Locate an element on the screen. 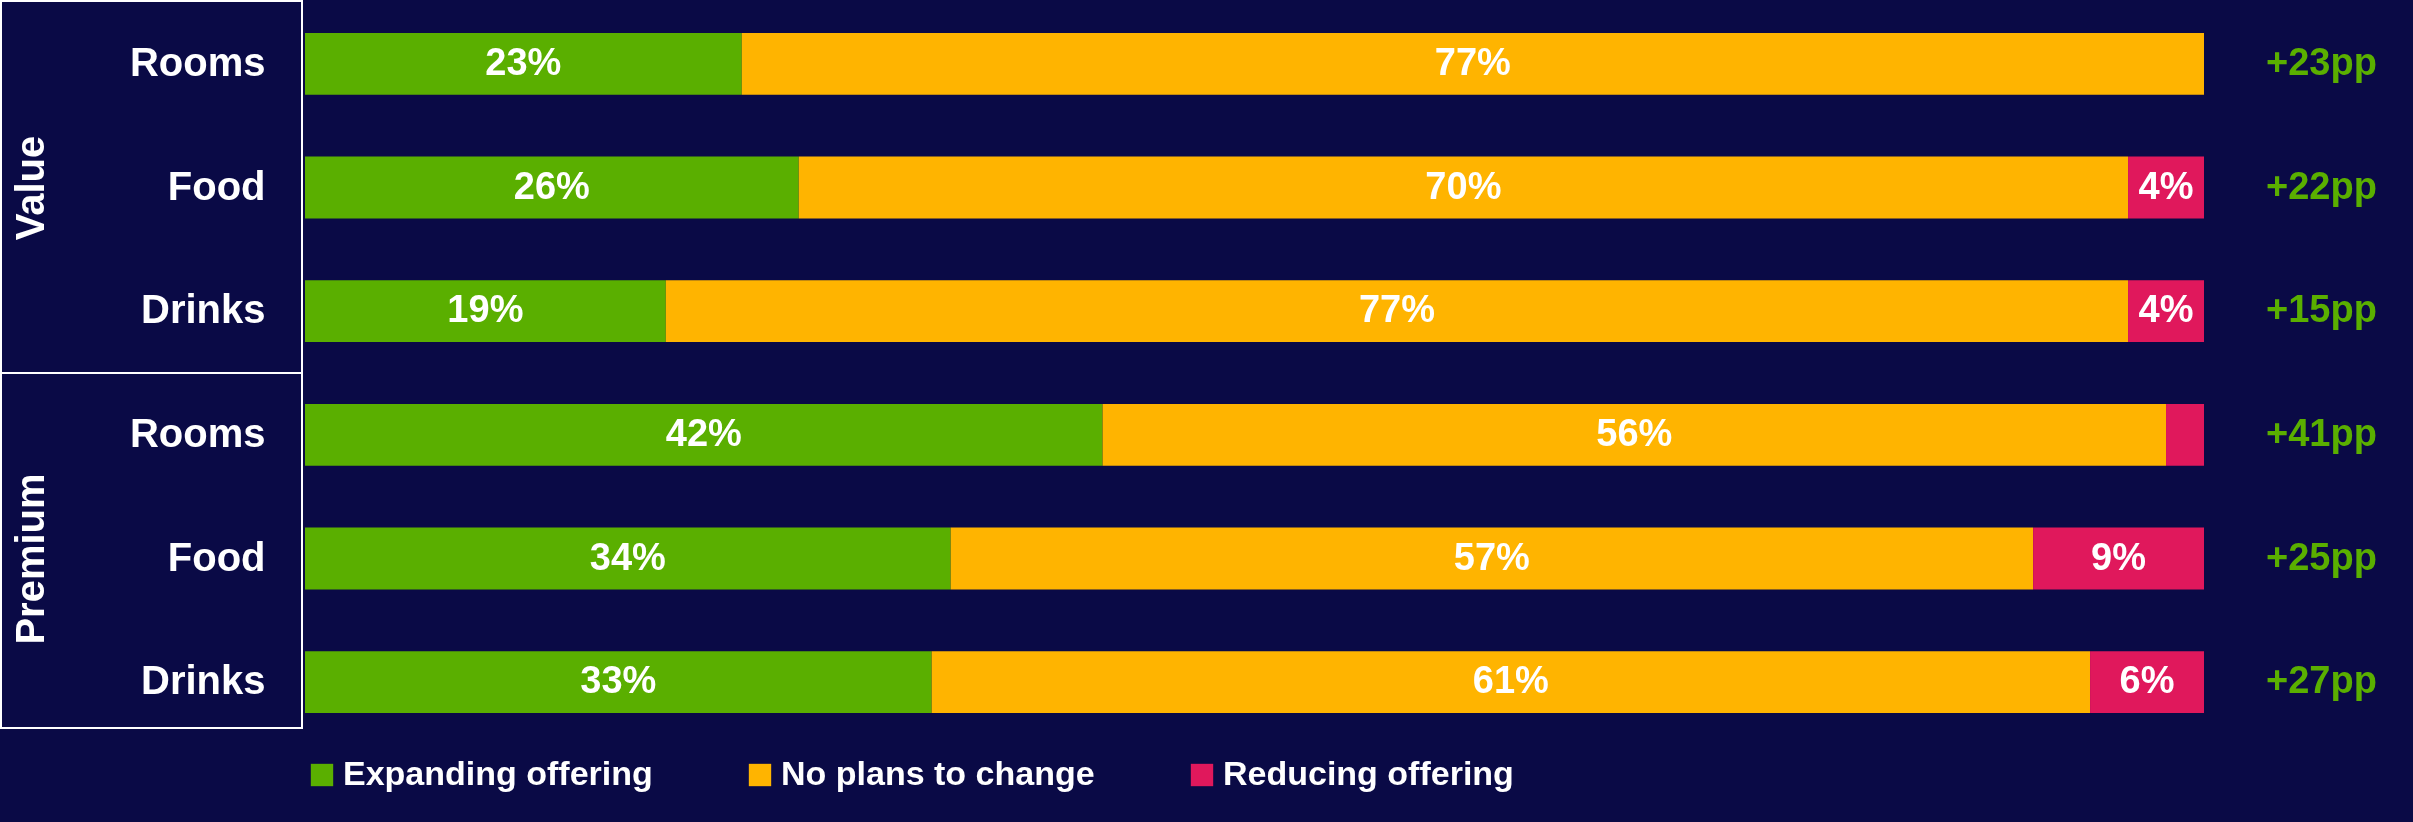 The width and height of the screenshot is (2413, 822). data-label: 42% is located at coordinates (703, 432).